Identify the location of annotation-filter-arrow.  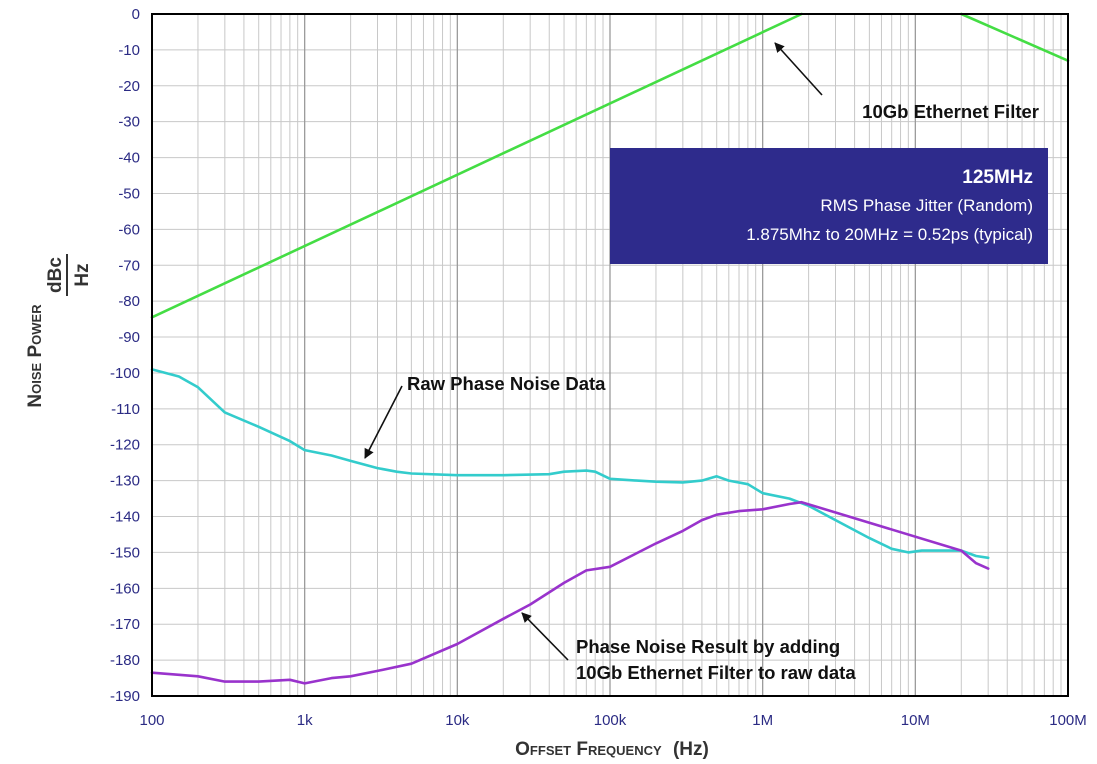
(798, 69).